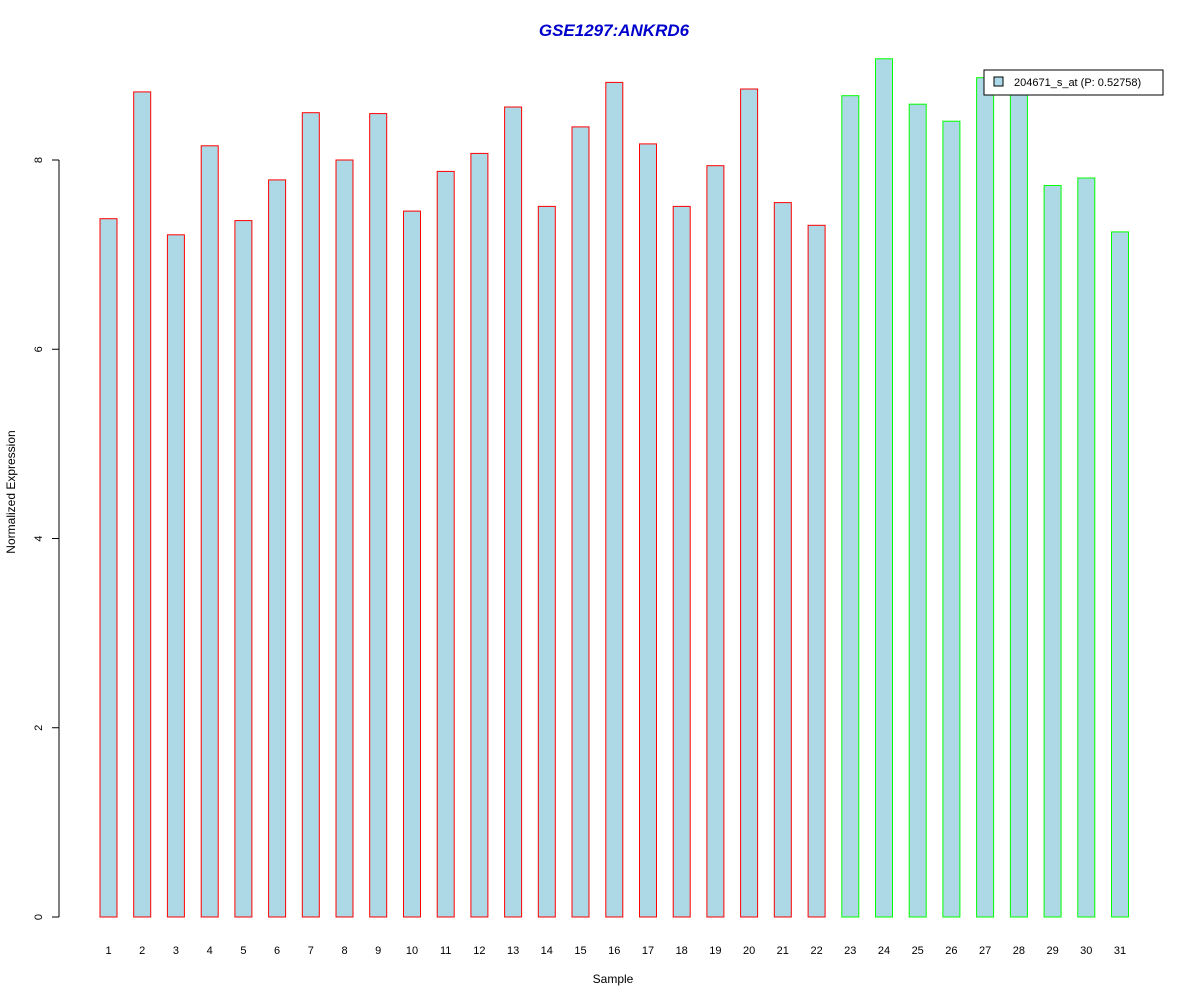 The width and height of the screenshot is (1200, 1005). What do you see at coordinates (850, 951) in the screenshot?
I see `x-tick-label: 23` at bounding box center [850, 951].